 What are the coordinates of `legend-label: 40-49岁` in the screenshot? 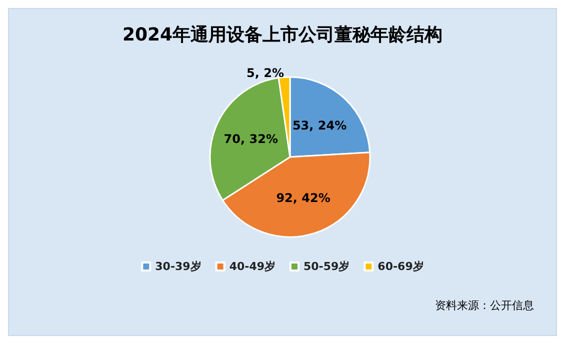 It's located at (252, 266).